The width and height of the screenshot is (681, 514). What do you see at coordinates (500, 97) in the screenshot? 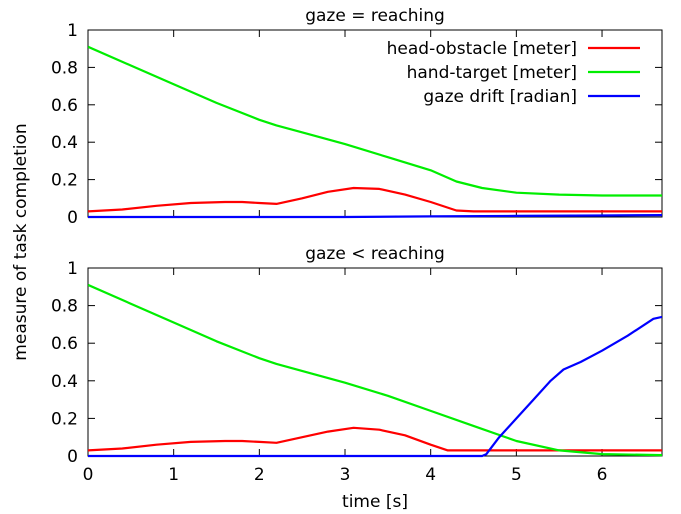
I see `legend-label: gaze drift [radian]` at bounding box center [500, 97].